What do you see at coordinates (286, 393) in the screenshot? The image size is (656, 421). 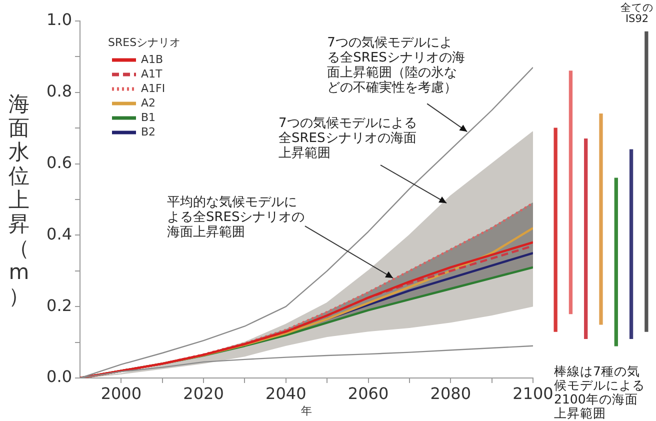 I see `x-tick-label: 2040` at bounding box center [286, 393].